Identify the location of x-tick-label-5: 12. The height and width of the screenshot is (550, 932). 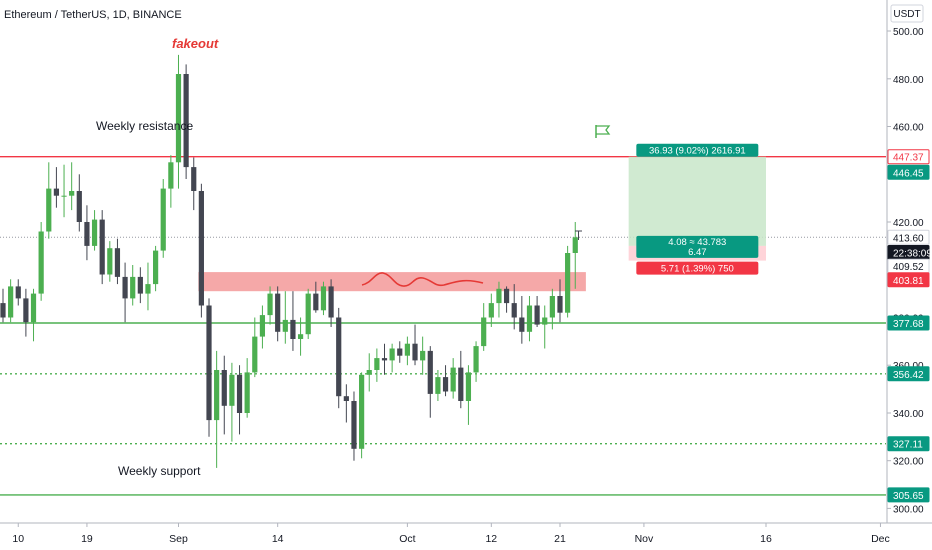
(491, 539).